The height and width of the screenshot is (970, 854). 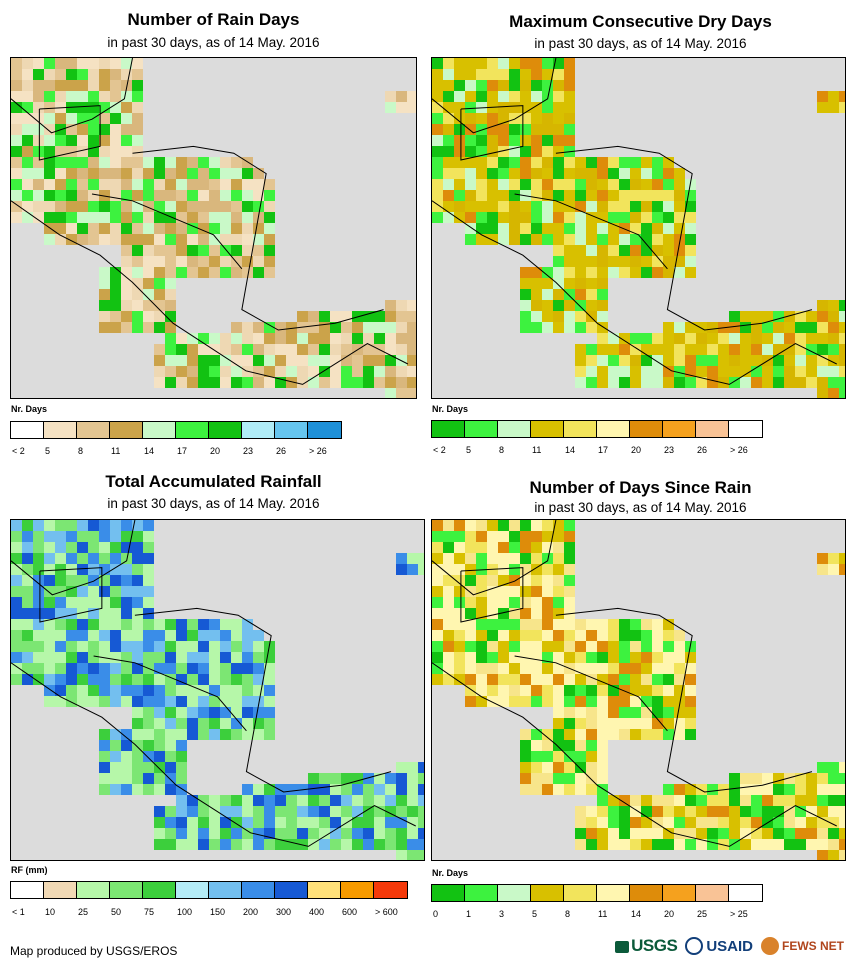 What do you see at coordinates (284, 912) in the screenshot?
I see `legend-tick: 300` at bounding box center [284, 912].